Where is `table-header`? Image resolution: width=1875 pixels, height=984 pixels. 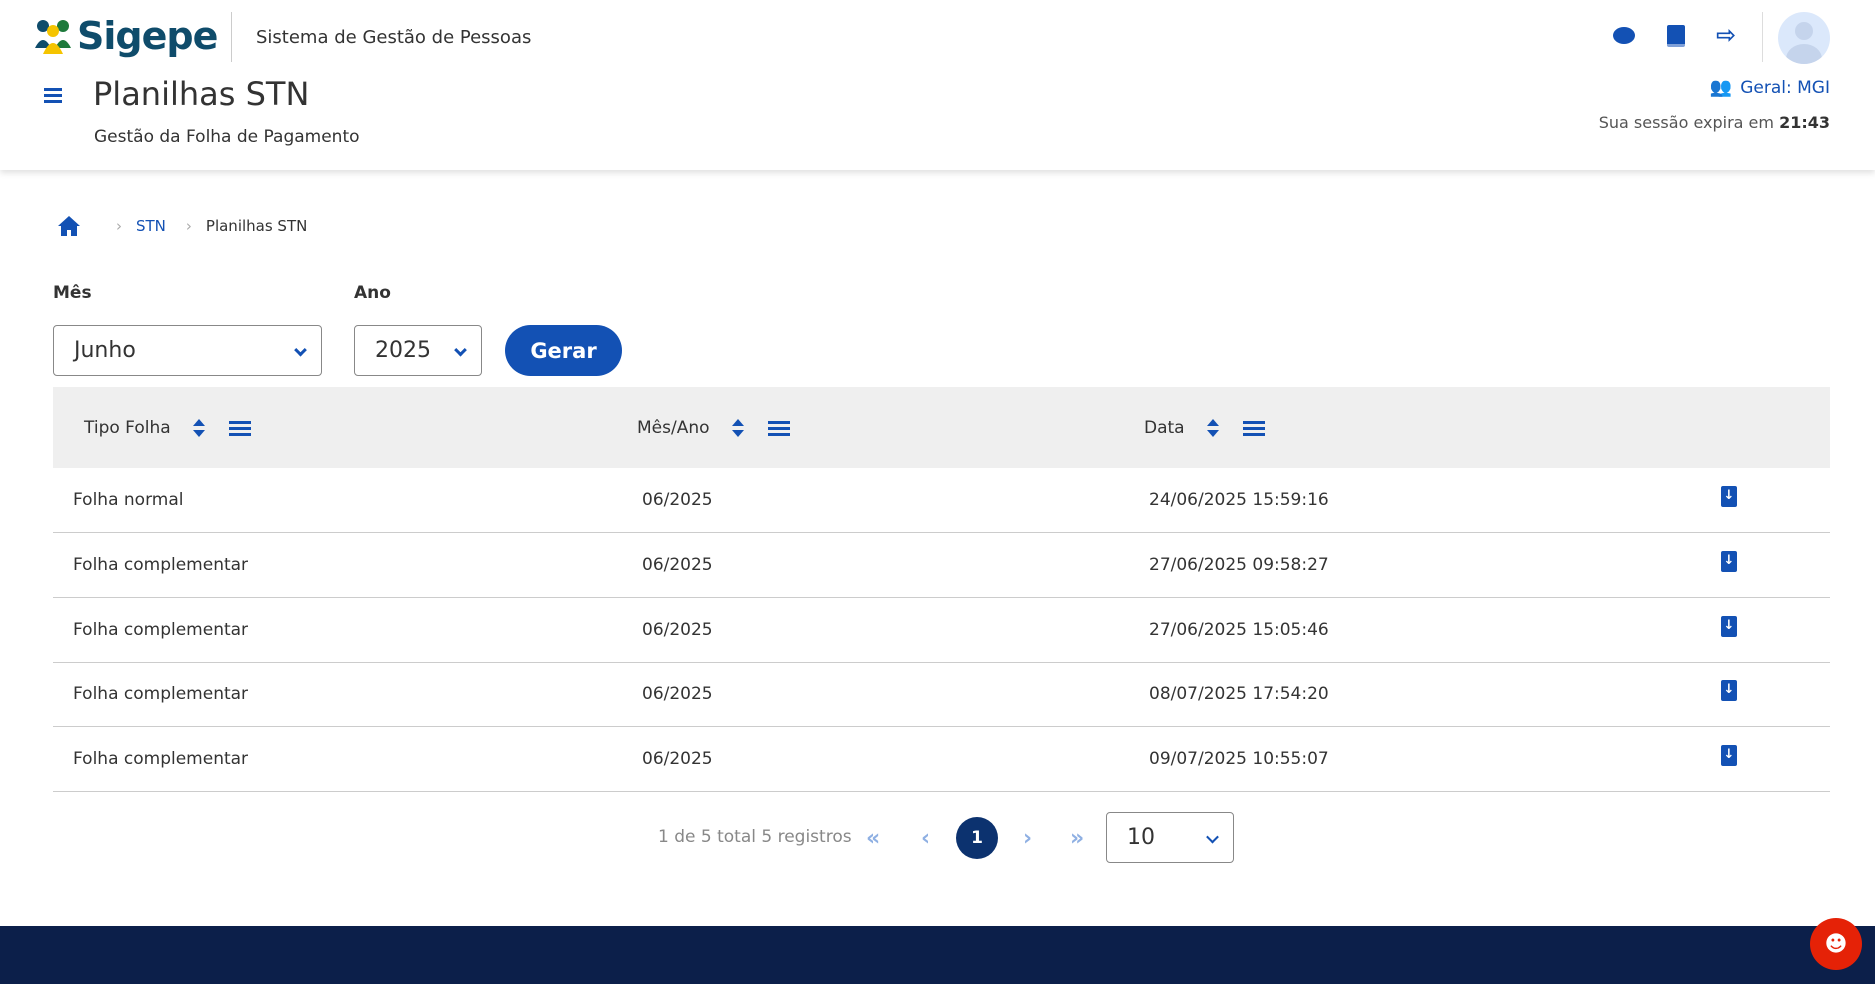 table-header is located at coordinates (941, 427).